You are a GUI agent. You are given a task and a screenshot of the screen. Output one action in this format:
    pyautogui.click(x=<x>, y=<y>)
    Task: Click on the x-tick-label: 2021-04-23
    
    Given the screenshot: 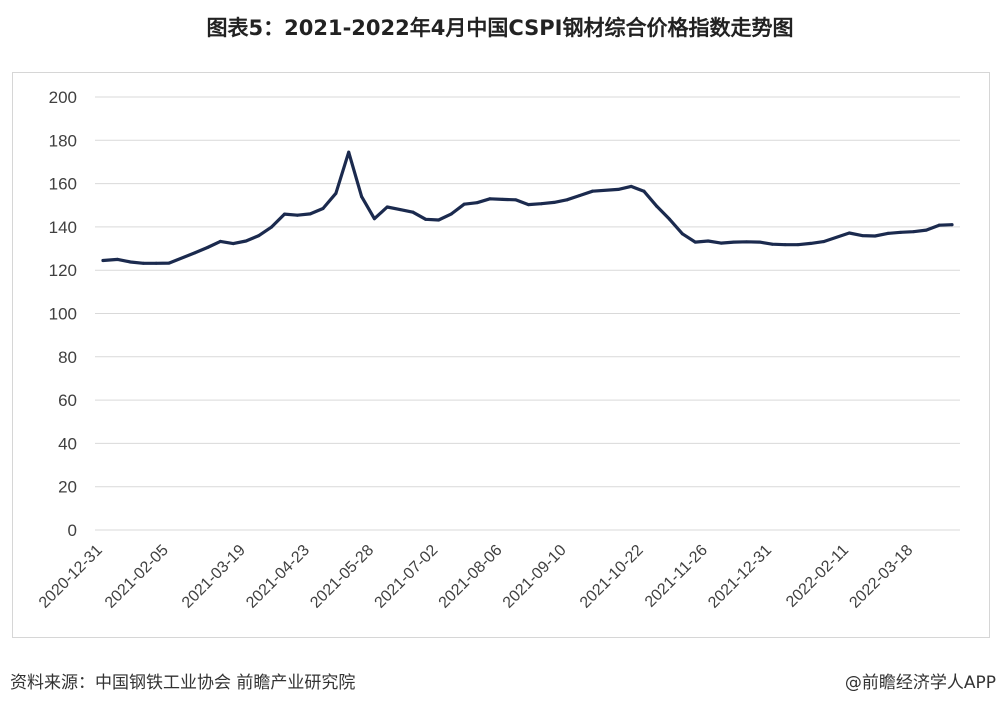 What is the action you would take?
    pyautogui.click(x=278, y=577)
    